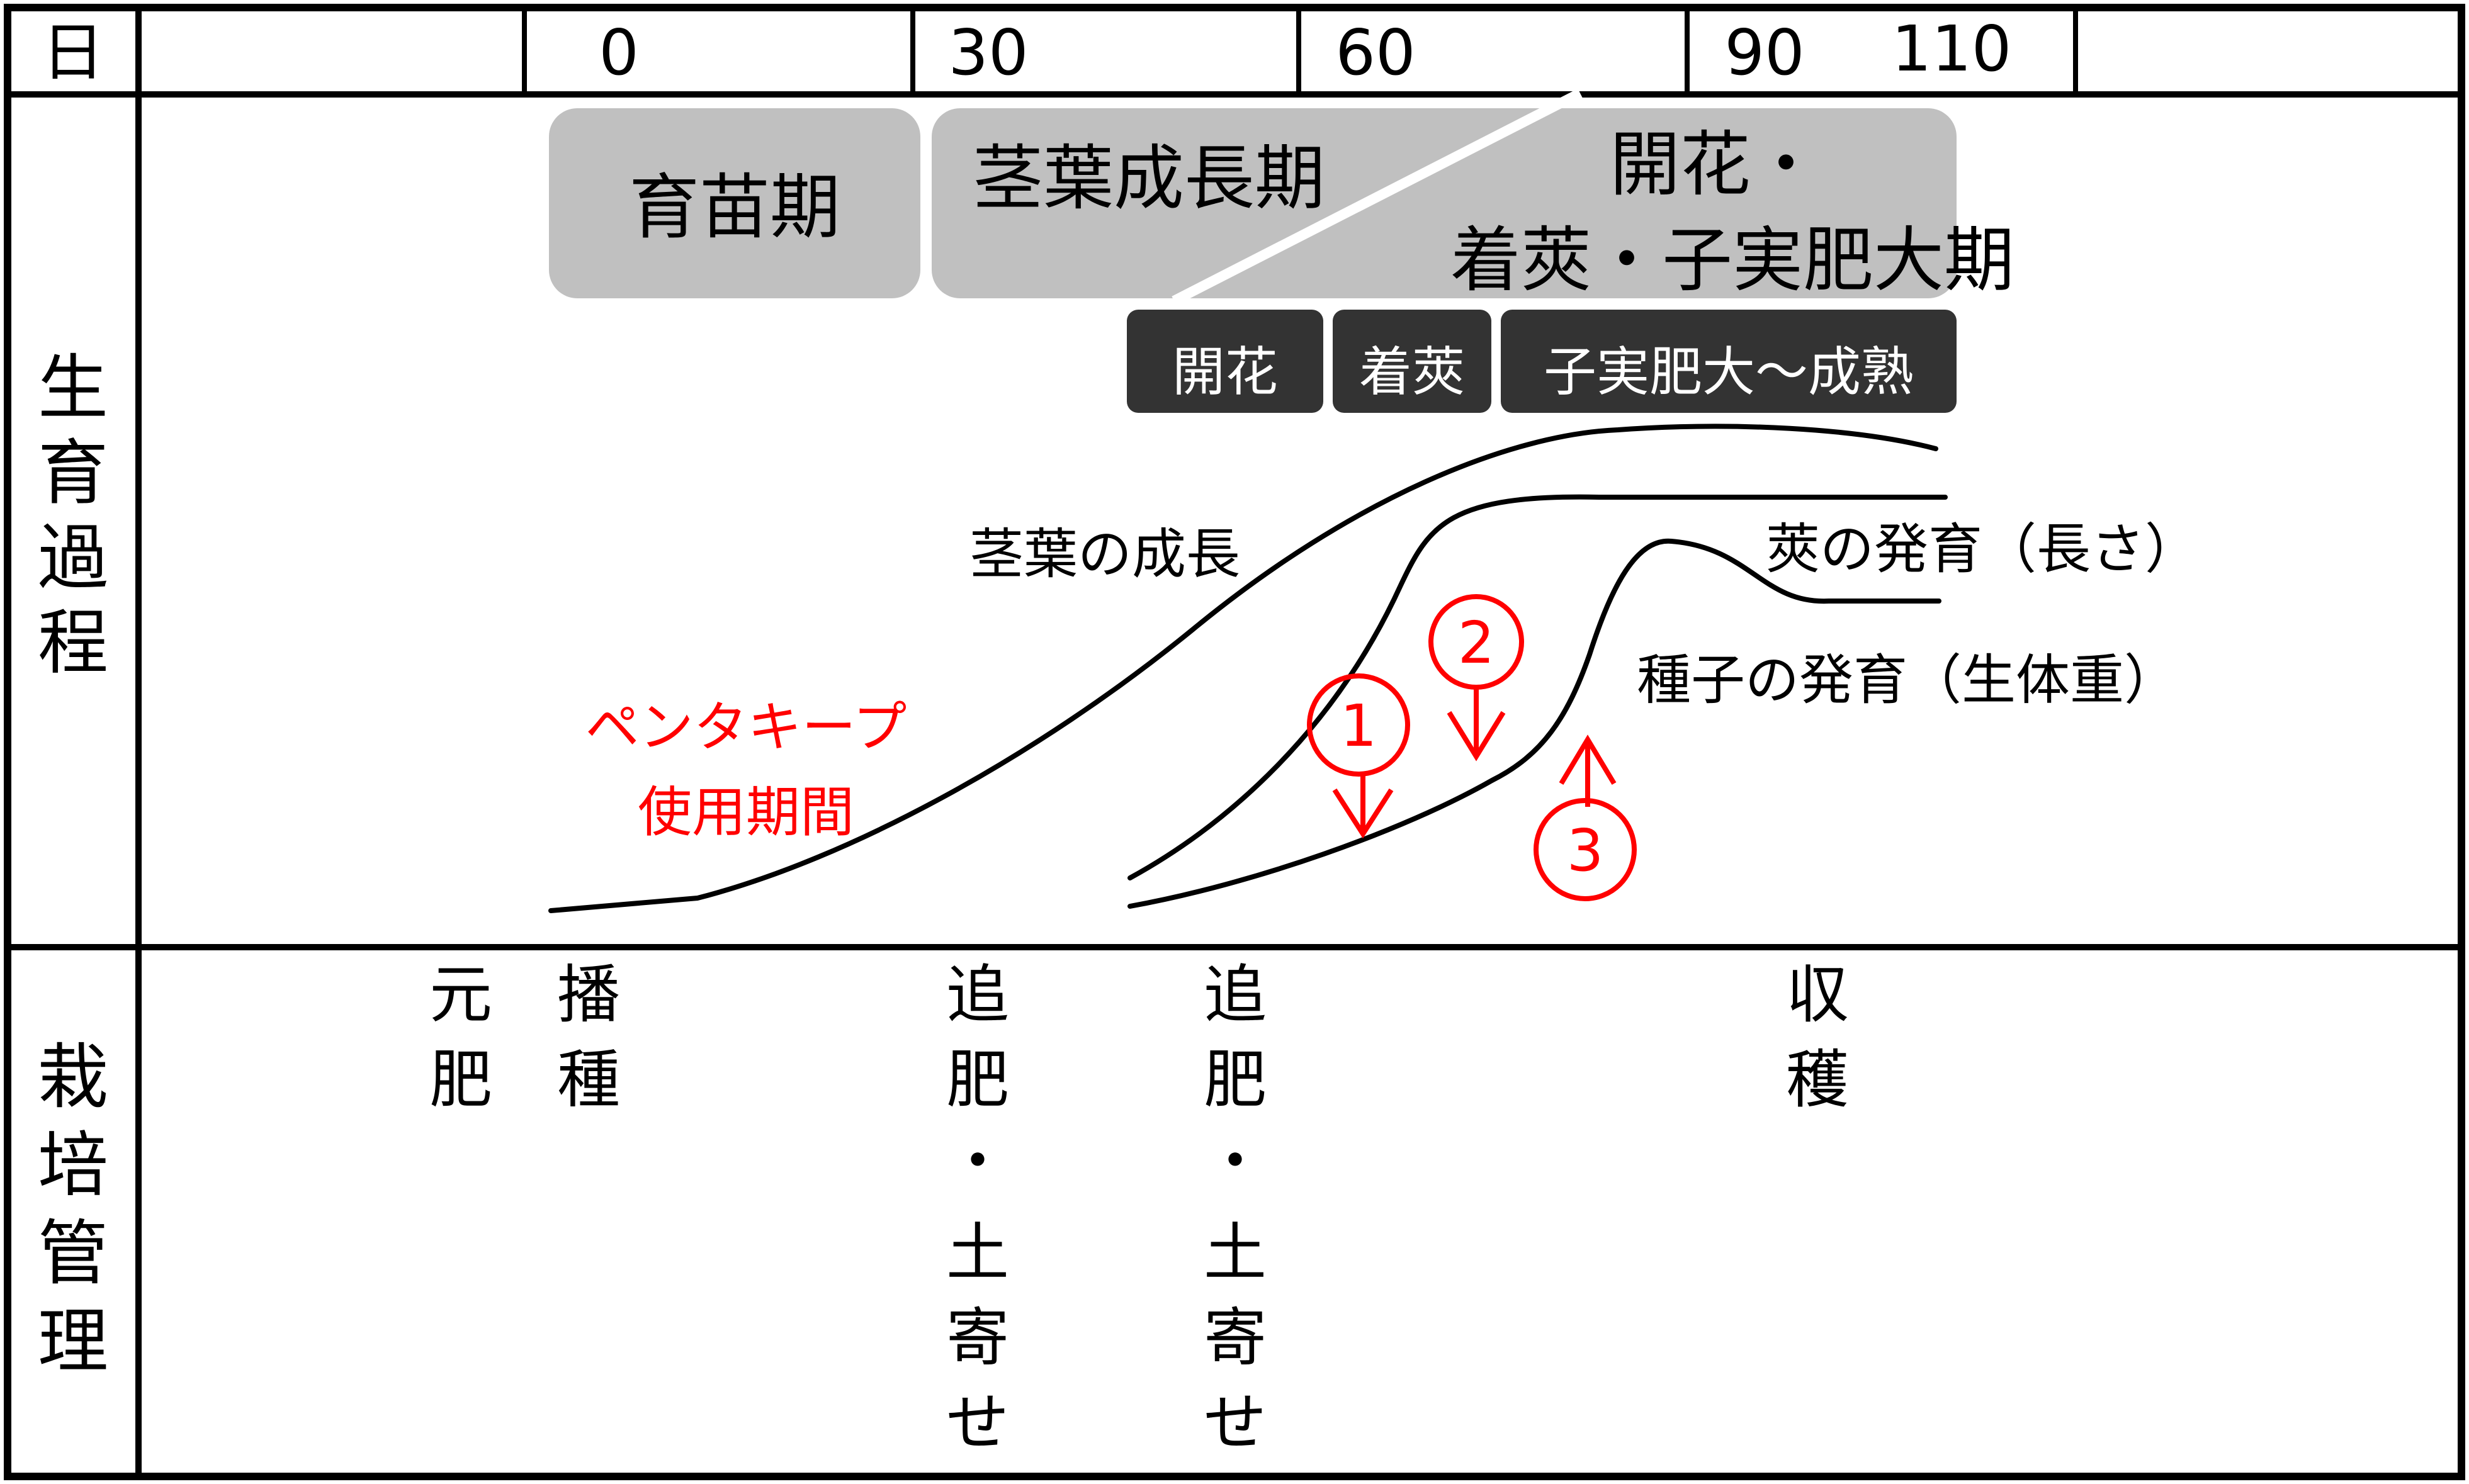 The image size is (2469, 1484). Describe the element at coordinates (734, 208) in the screenshot. I see `seedling-phase-label: 育苗期` at that location.